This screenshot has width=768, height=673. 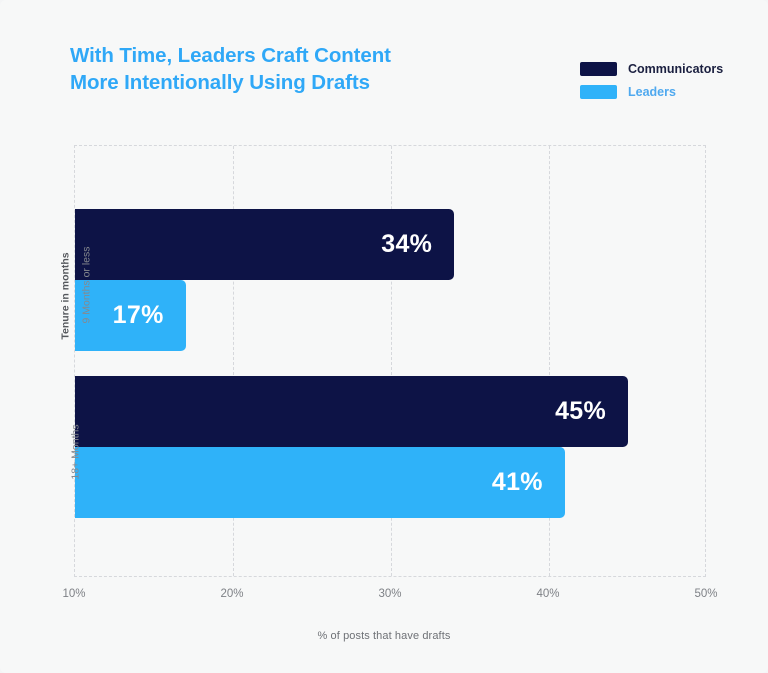 I want to click on bar-communicators-group-1: 34%, so click(x=265, y=244).